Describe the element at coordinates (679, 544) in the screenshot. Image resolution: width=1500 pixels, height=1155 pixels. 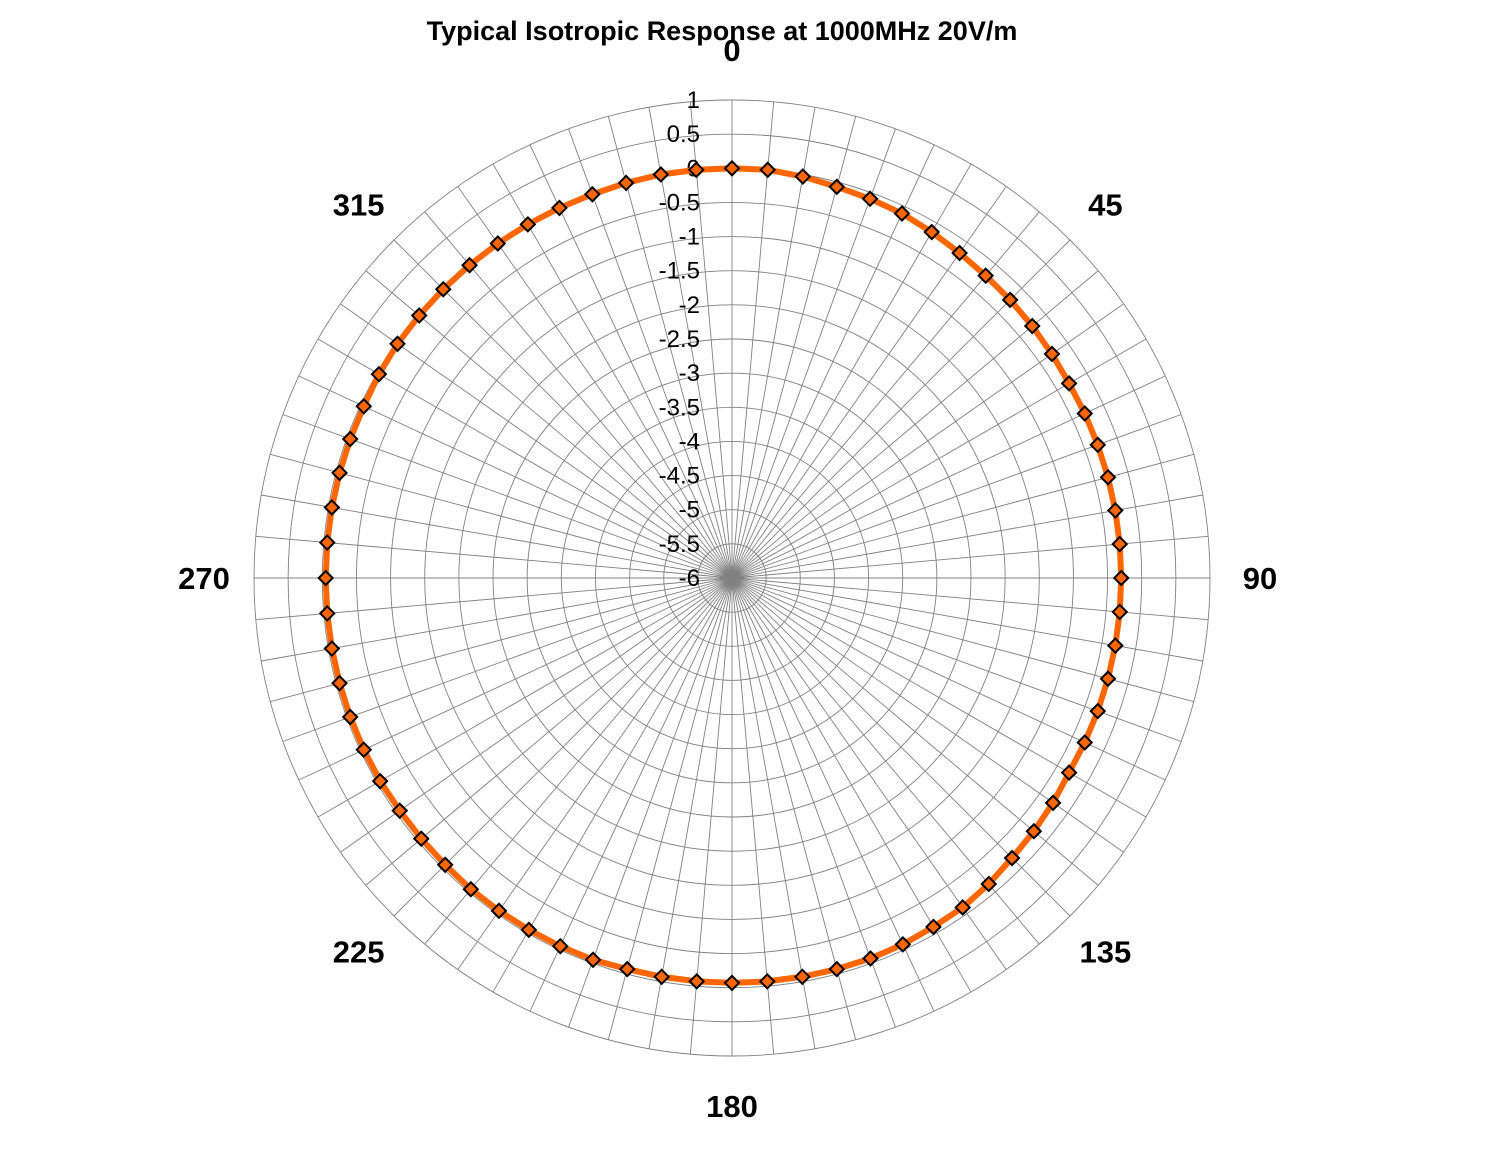
I see `radial-tick-label: -5.5` at that location.